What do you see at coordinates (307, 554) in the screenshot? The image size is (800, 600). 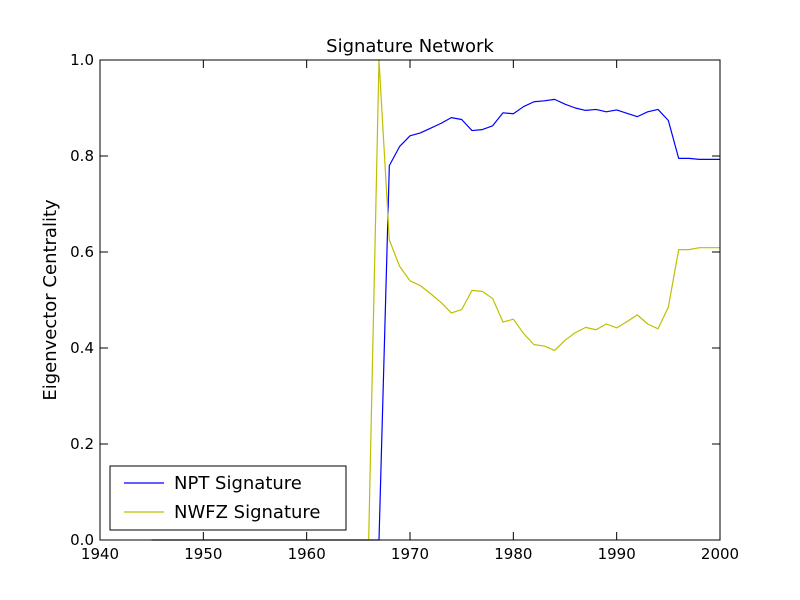 I see `x-tick-label: 1960` at bounding box center [307, 554].